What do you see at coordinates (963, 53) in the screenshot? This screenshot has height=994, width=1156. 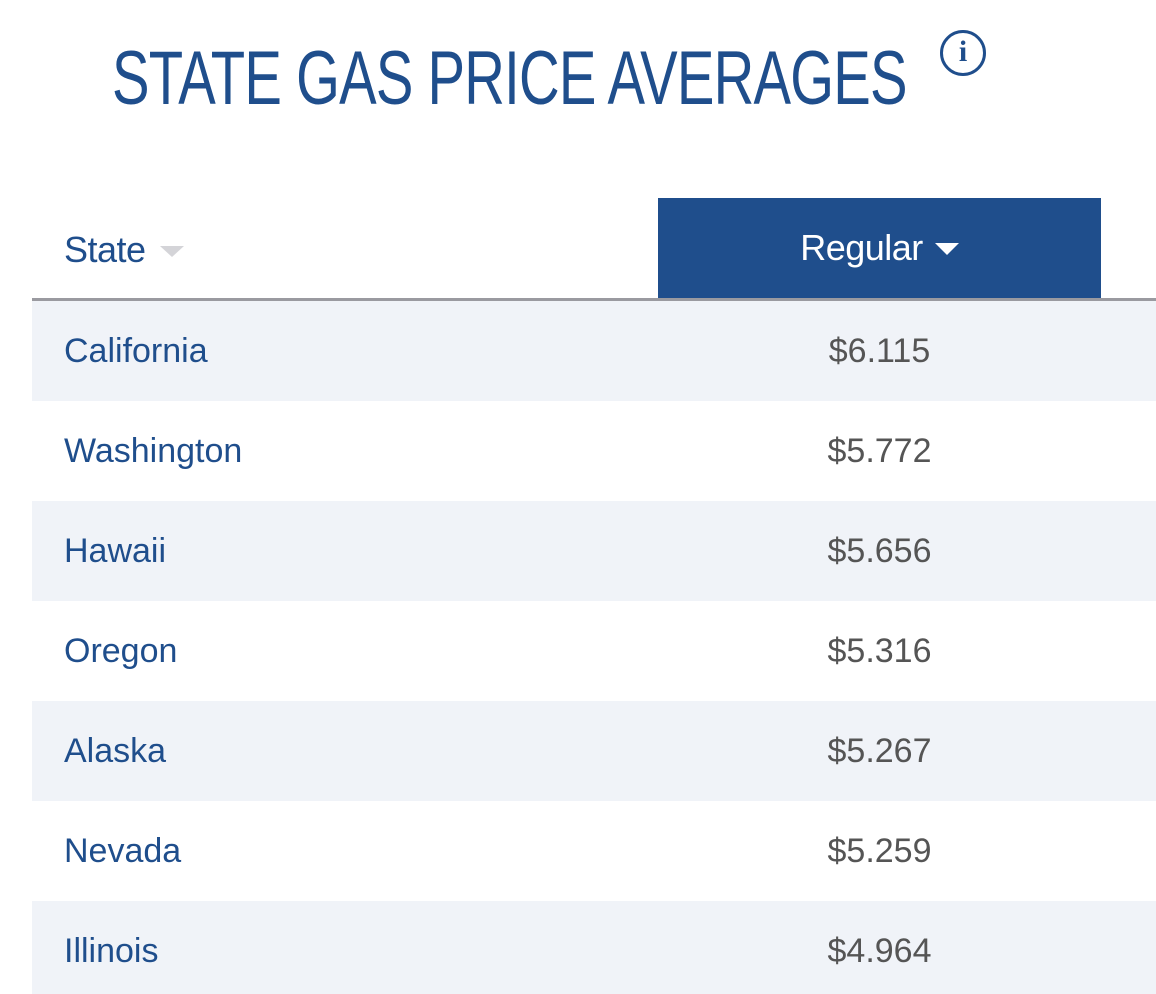 I see `info-icon: i` at bounding box center [963, 53].